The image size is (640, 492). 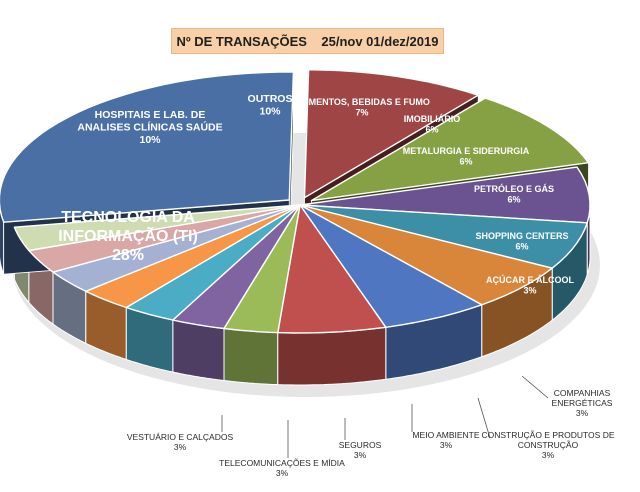 I want to click on slice-label-13: SEGUROS 3%, so click(x=360, y=450).